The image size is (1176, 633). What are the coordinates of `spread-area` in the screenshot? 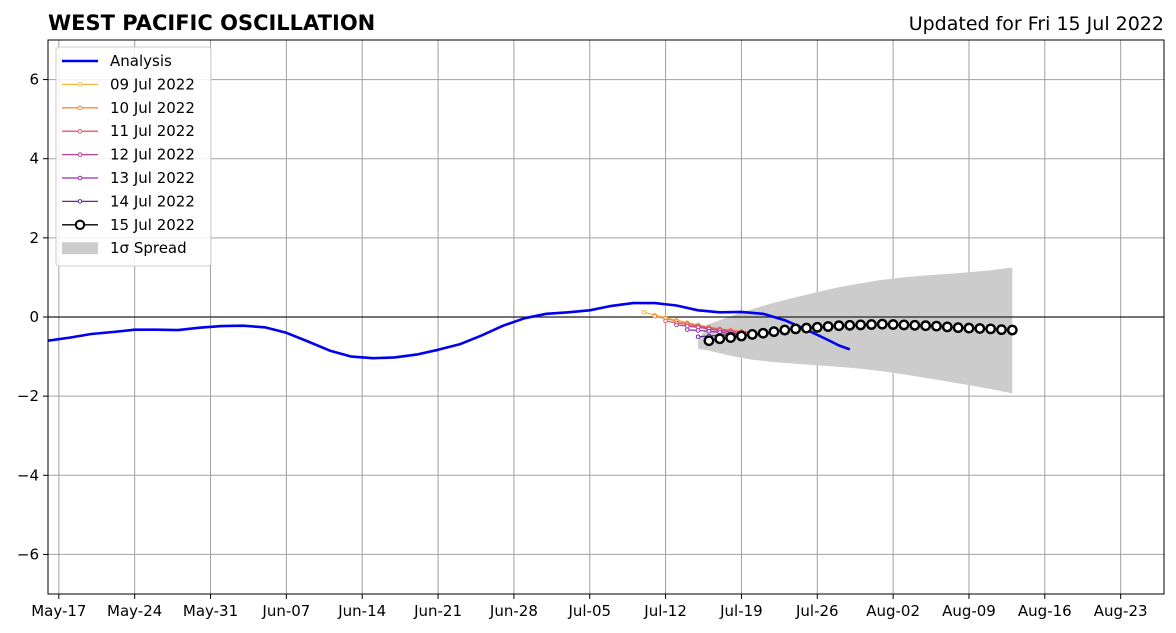 It's located at (855, 330).